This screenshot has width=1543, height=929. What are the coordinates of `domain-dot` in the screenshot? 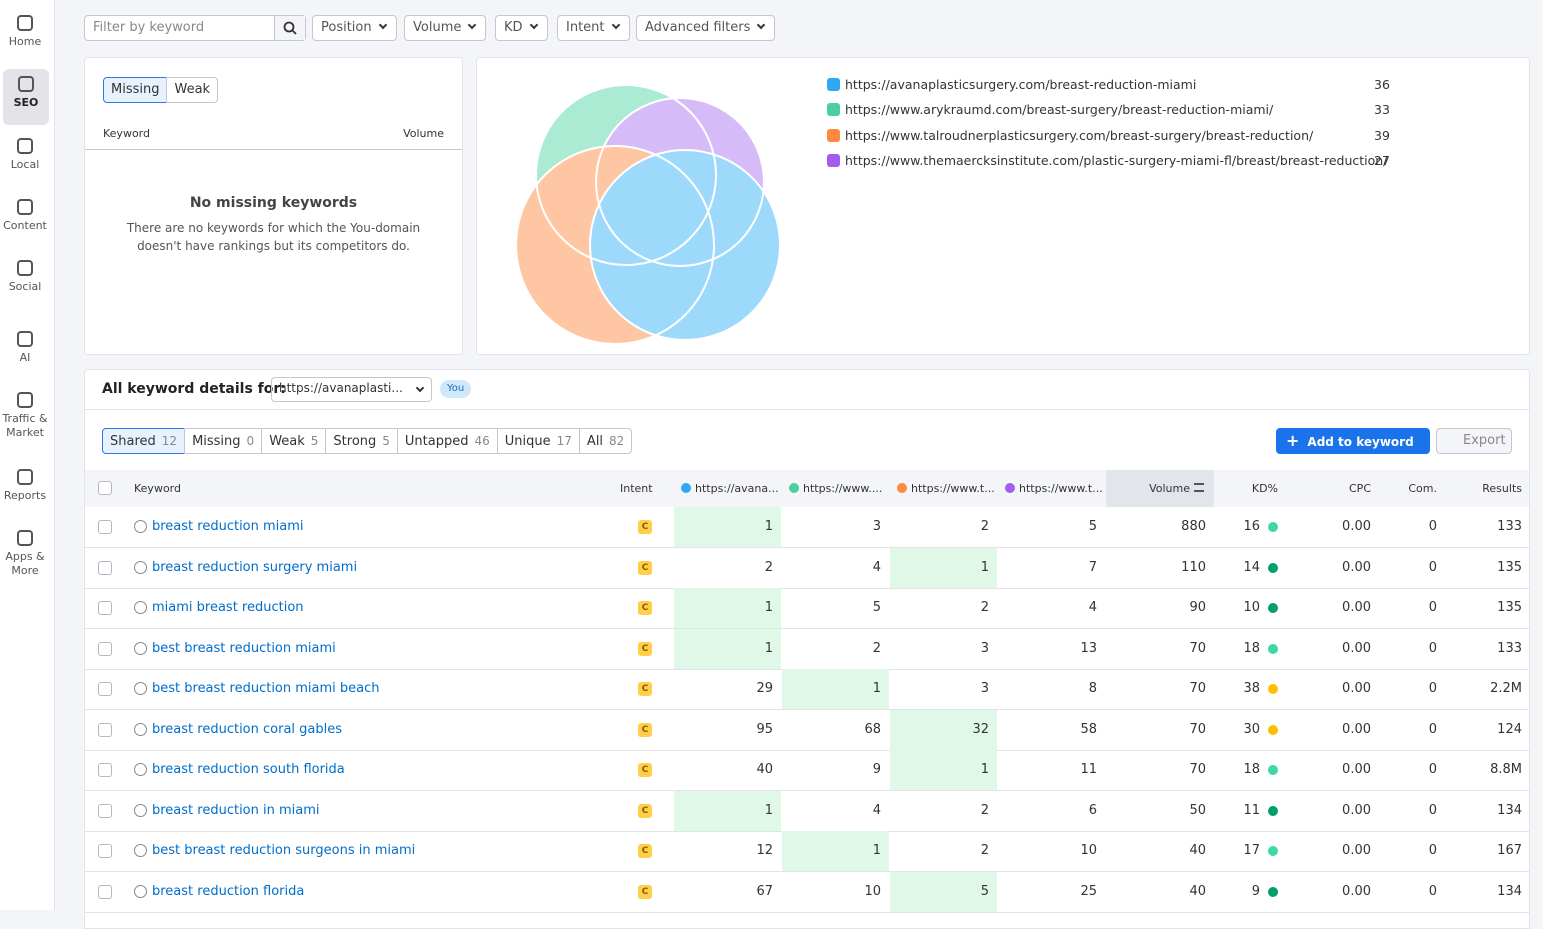 It's located at (794, 488).